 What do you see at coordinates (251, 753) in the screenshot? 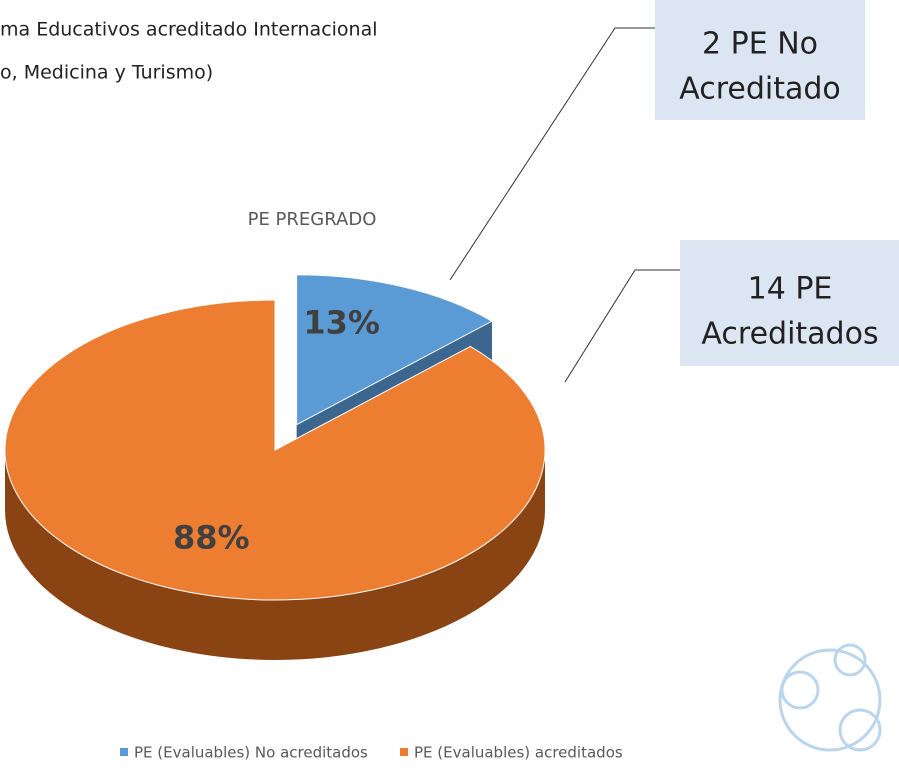
I see `legend-label: PE (Evaluables) No acreditados` at bounding box center [251, 753].